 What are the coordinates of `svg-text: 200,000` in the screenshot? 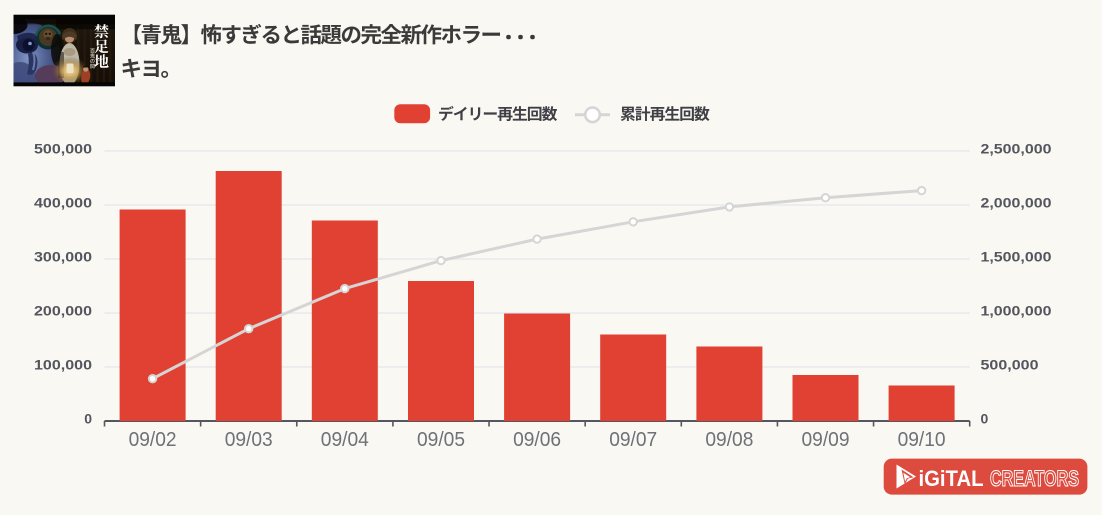 It's located at (63, 310).